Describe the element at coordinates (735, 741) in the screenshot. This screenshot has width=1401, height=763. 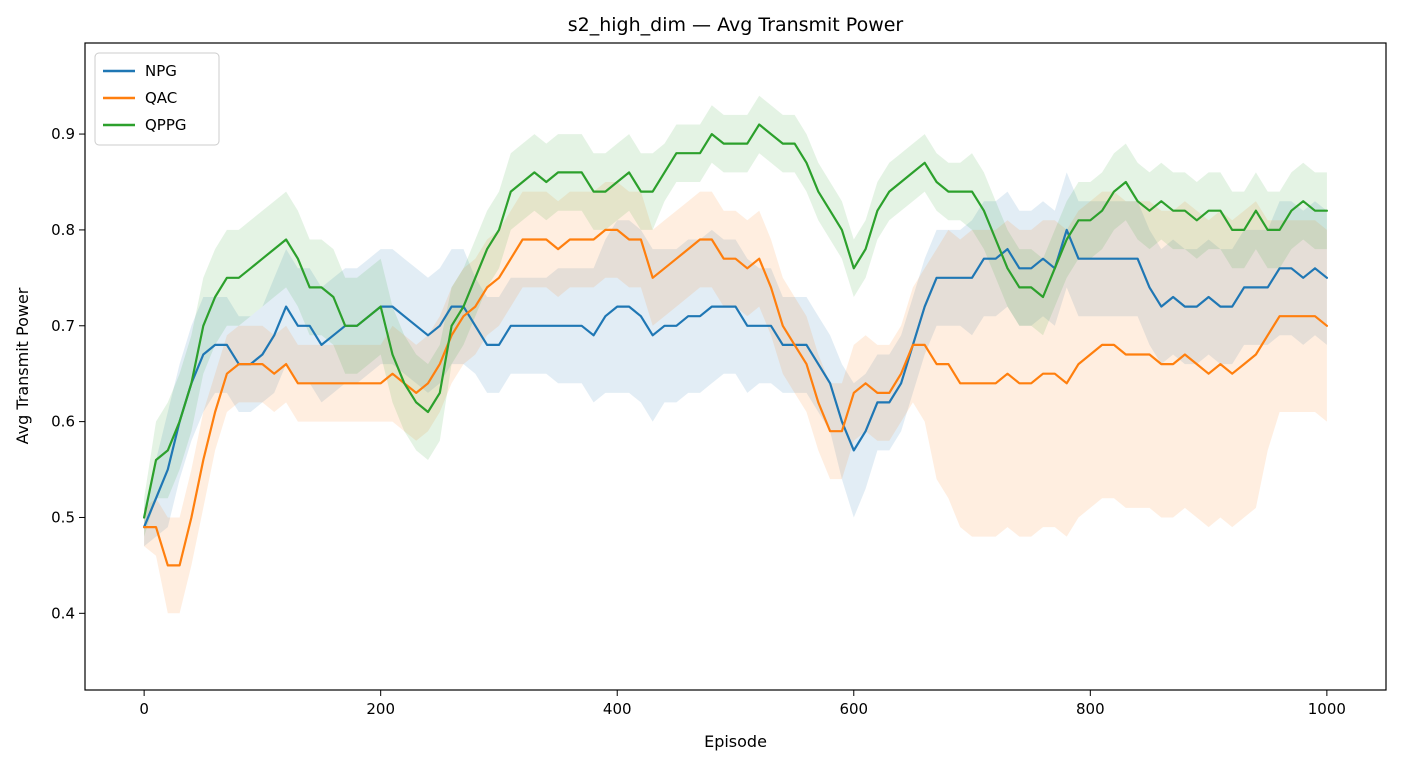
I see `x-axis-label: Episode` at that location.